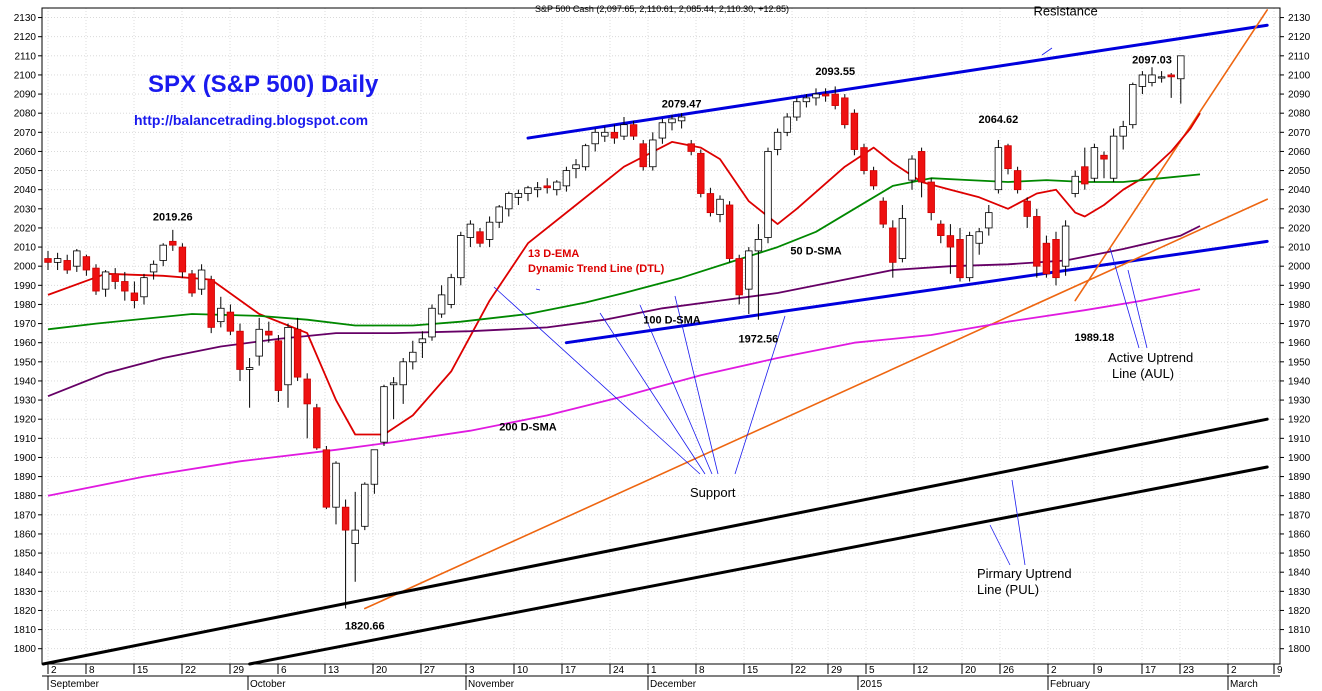  I want to click on x-tick-label: 23, so click(1189, 670).